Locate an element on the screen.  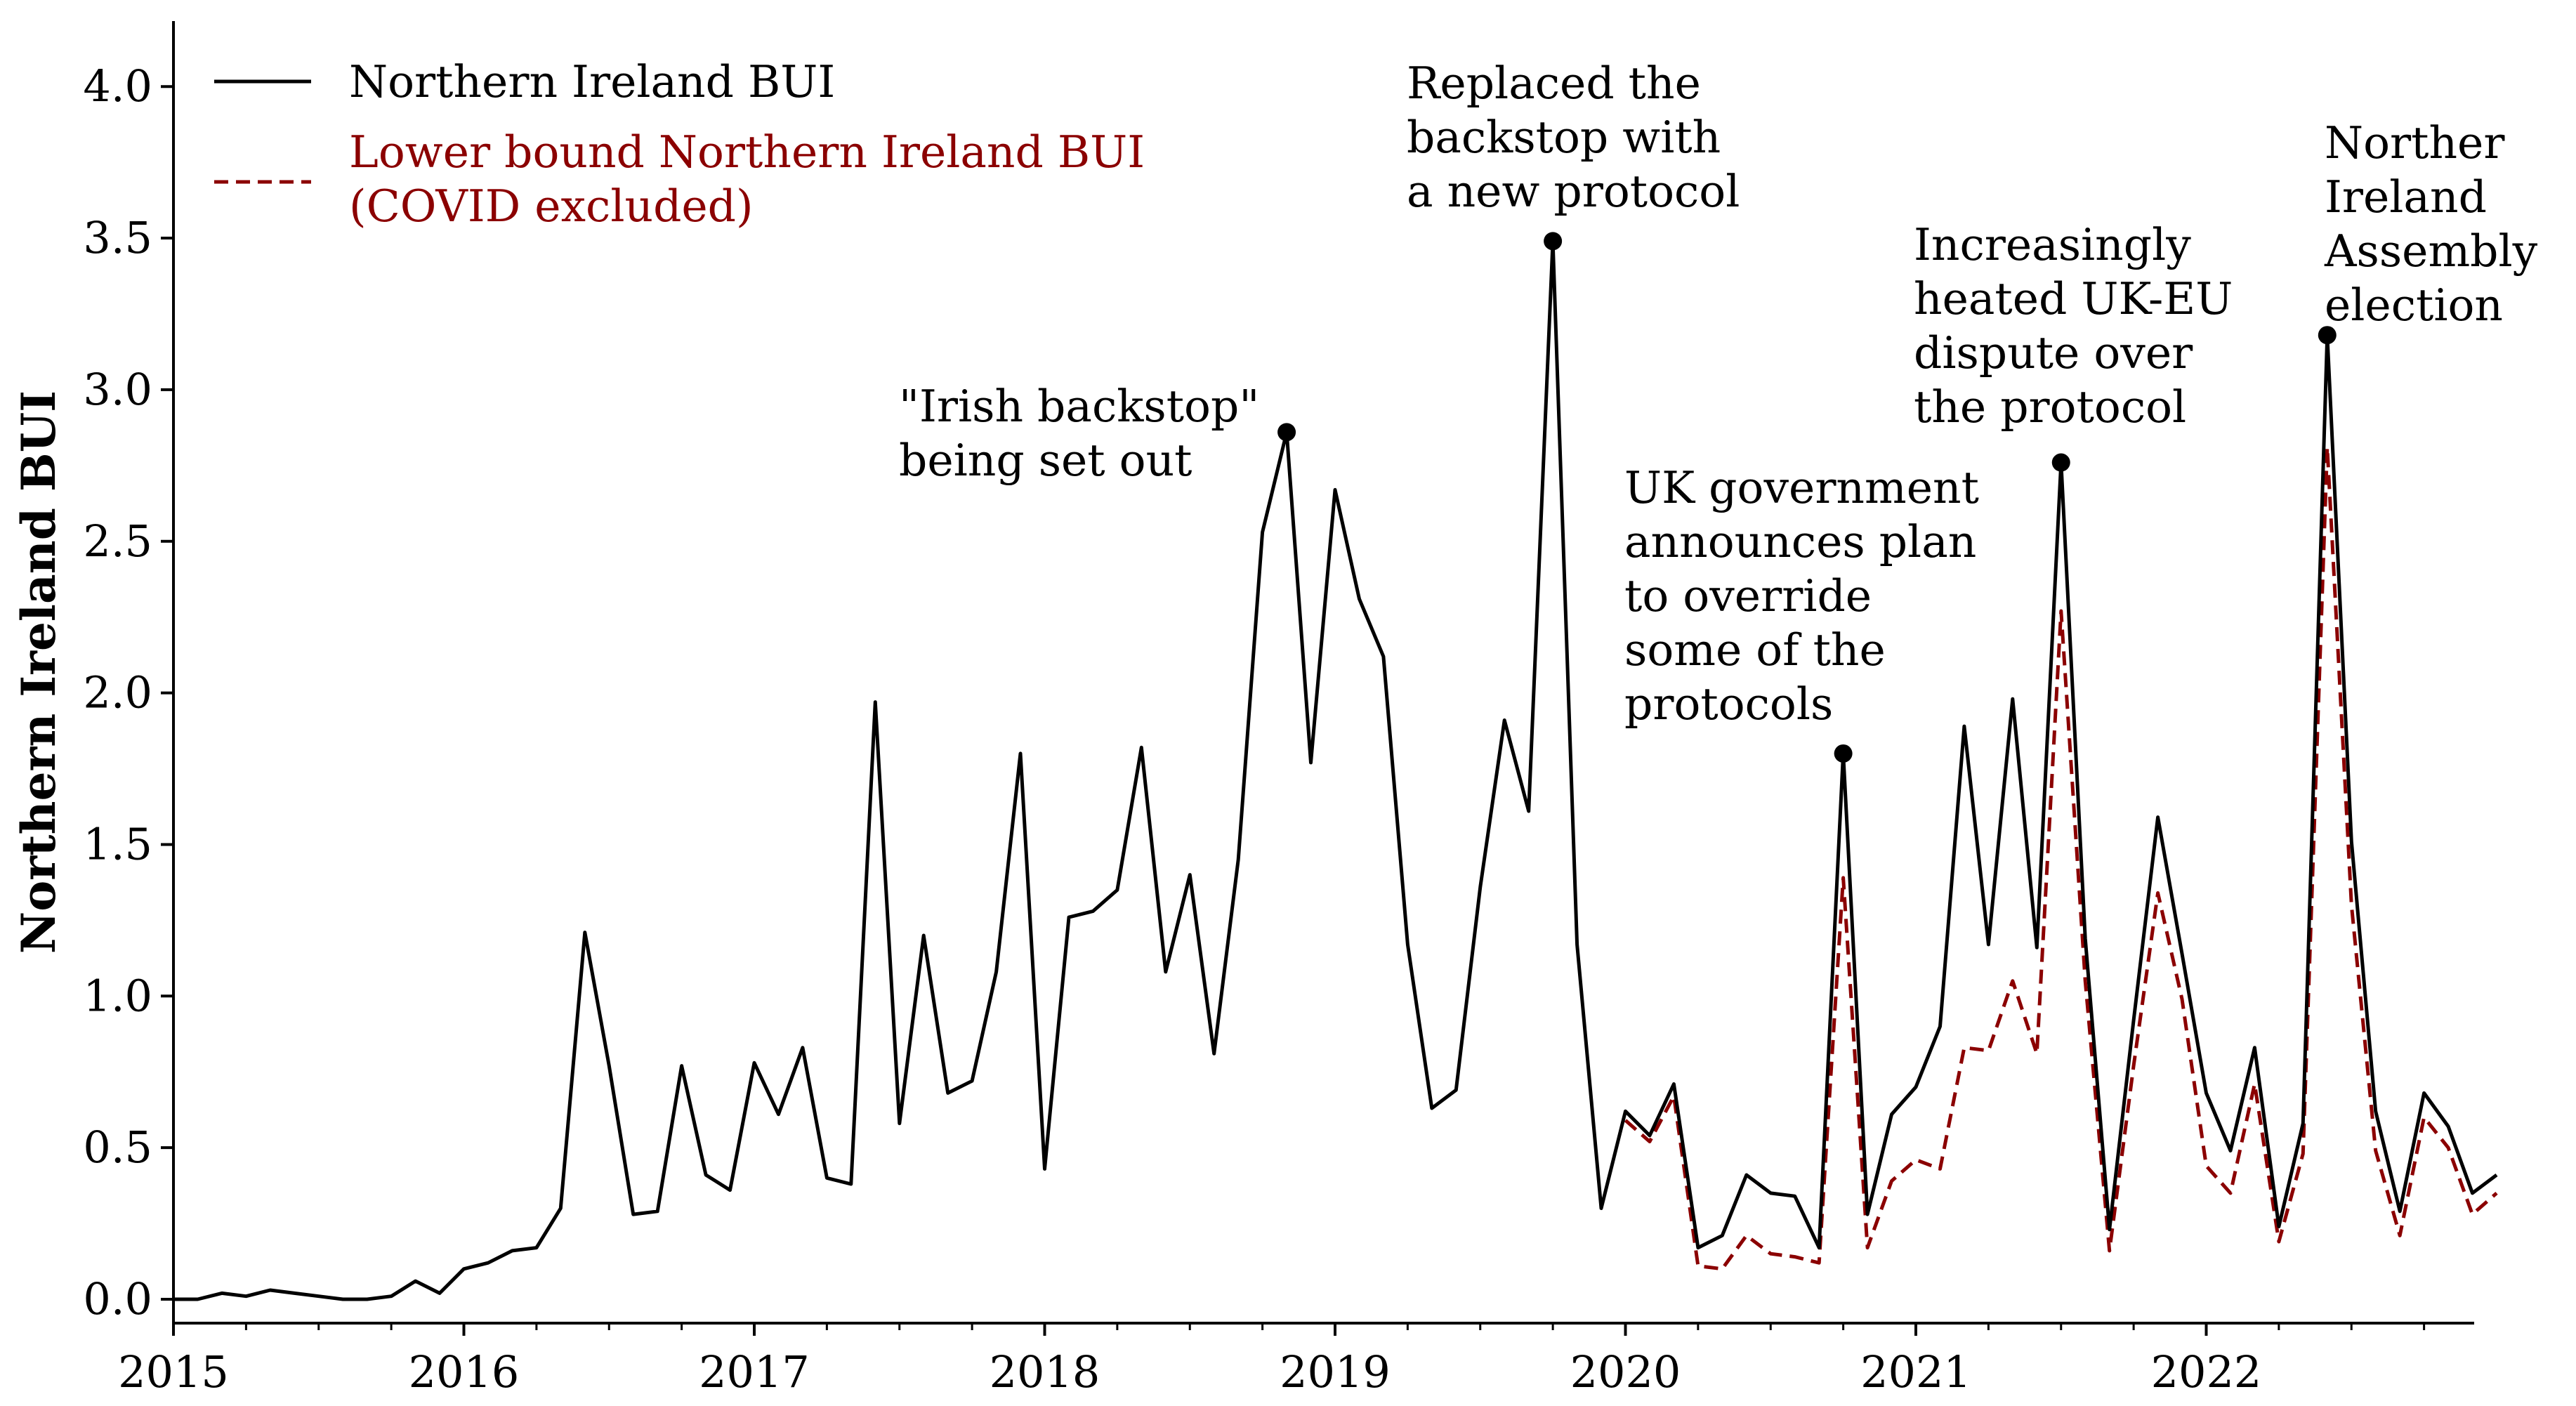
y-tick-label: 0.0 is located at coordinates (117, 1299).